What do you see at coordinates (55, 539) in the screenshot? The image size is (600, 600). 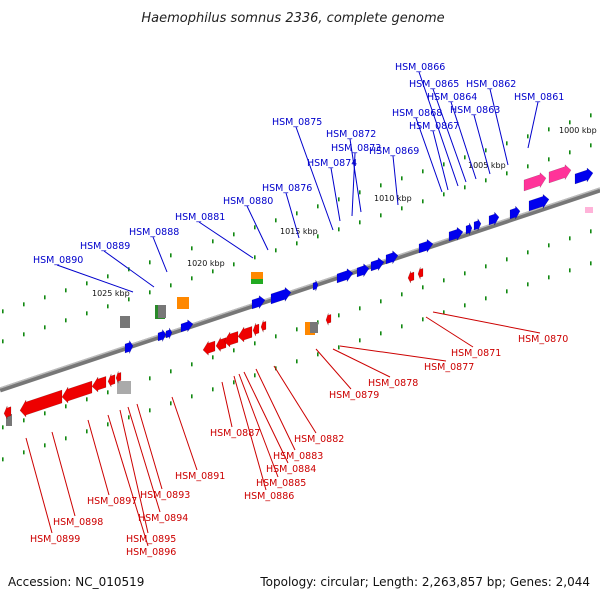 I see `reverse-gene-label: HSM_0899` at bounding box center [55, 539].